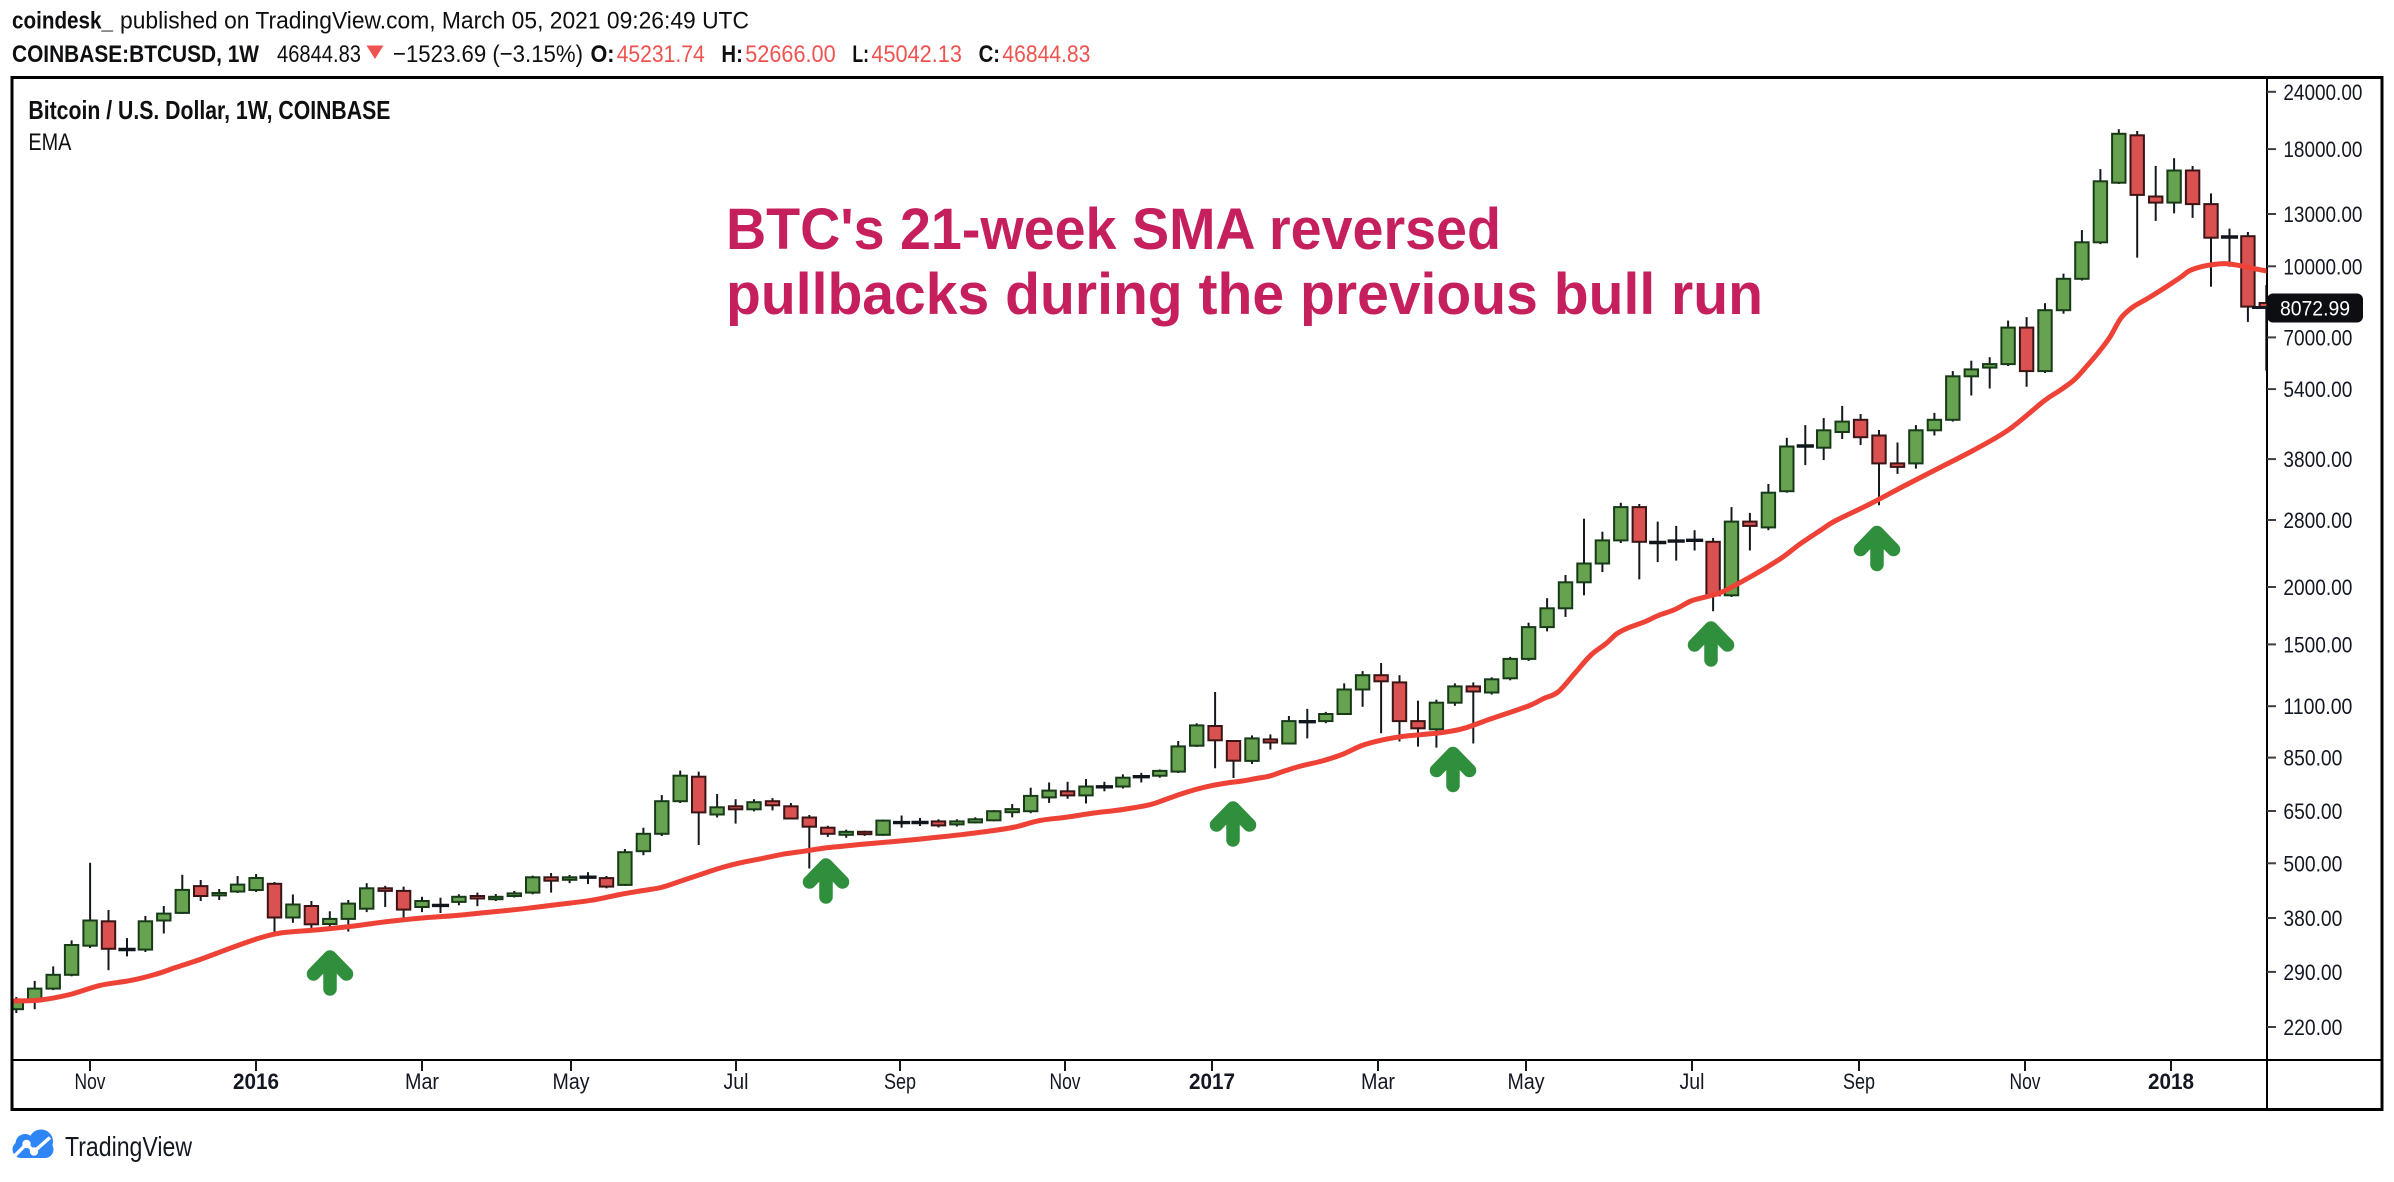 The width and height of the screenshot is (2394, 1182). What do you see at coordinates (2322, 214) in the screenshot?
I see `svg-text: 13000.00` at bounding box center [2322, 214].